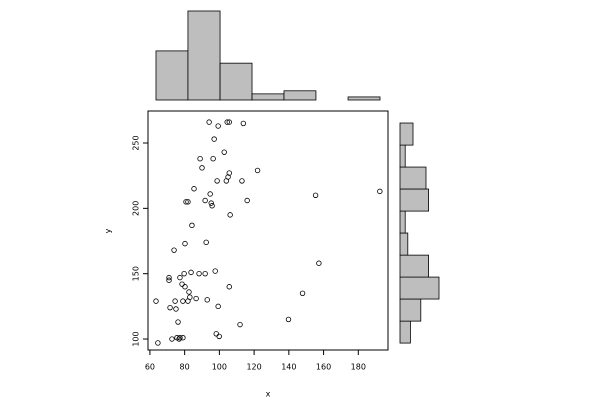  Describe the element at coordinates (185, 367) in the screenshot. I see `x-tick-label: 80` at that location.